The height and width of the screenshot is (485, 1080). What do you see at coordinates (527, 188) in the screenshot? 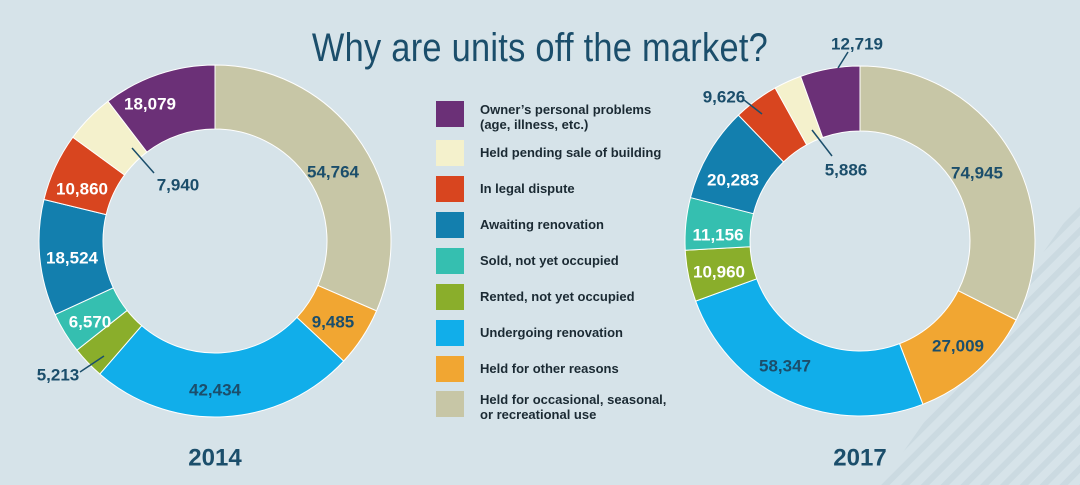
I see `legend-label: In legal dispute` at bounding box center [527, 188].